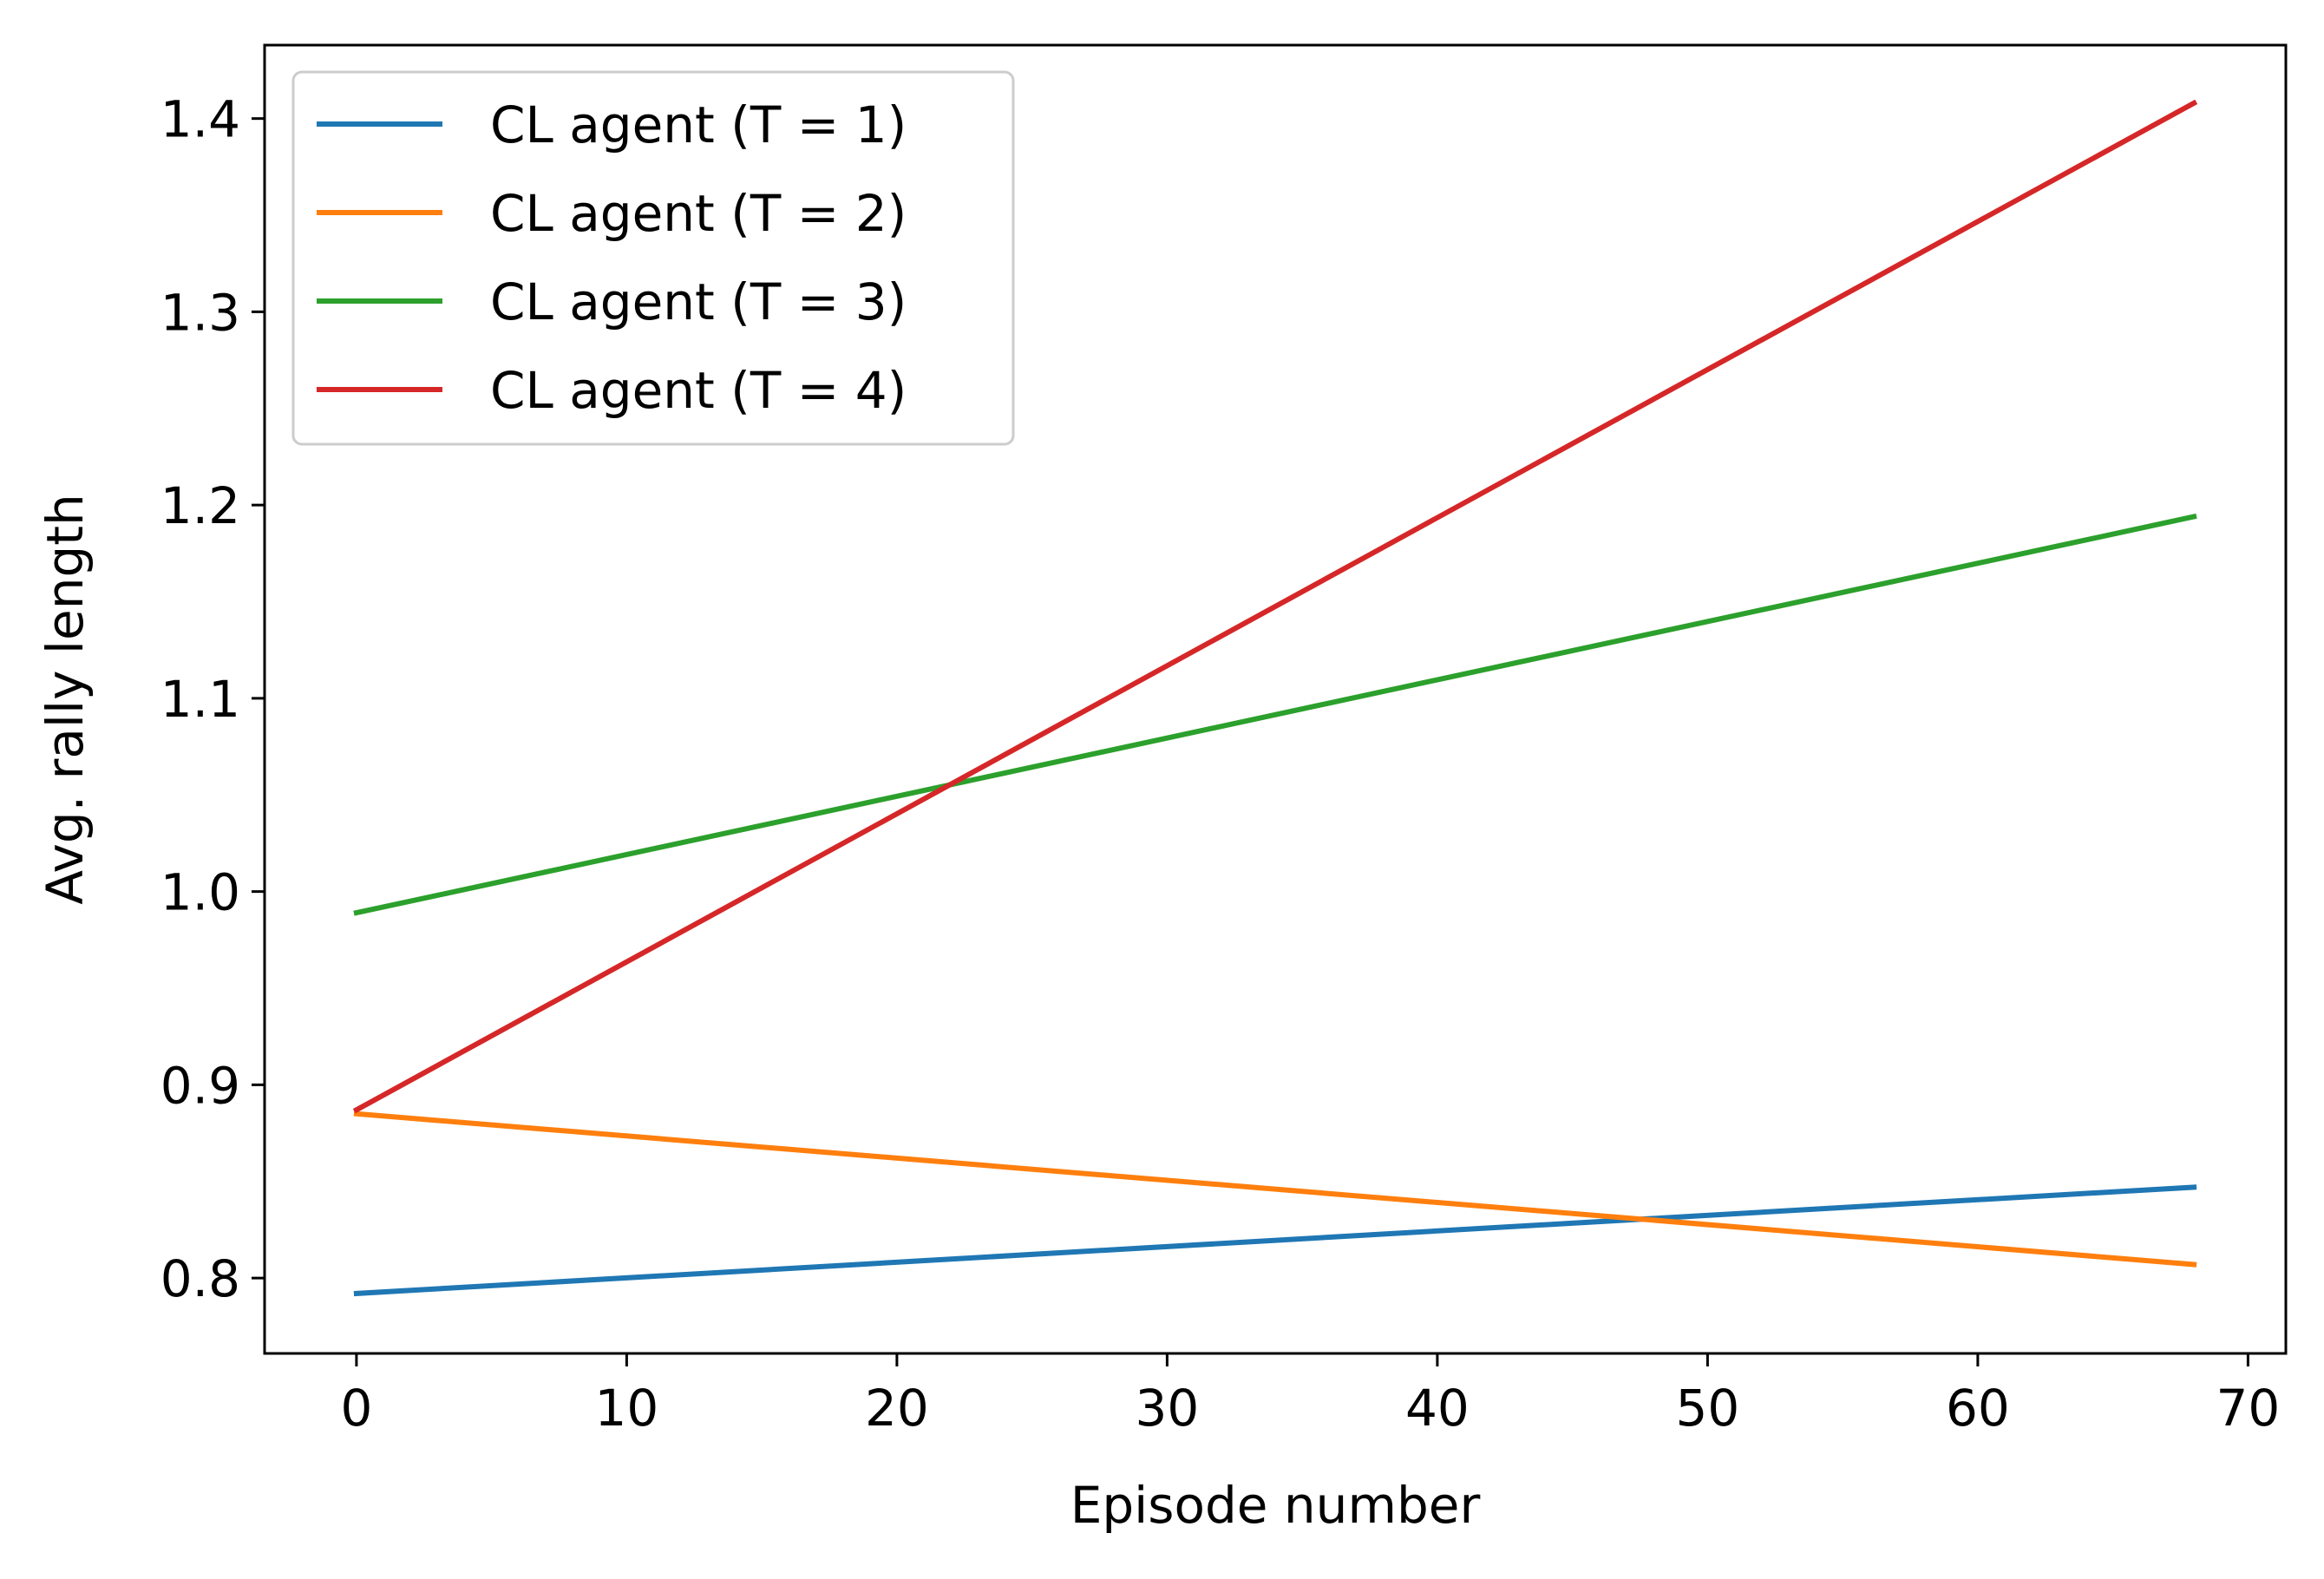 The image size is (2324, 1579). What do you see at coordinates (66, 699) in the screenshot?
I see `y-axis-label: Avg. rally length` at bounding box center [66, 699].